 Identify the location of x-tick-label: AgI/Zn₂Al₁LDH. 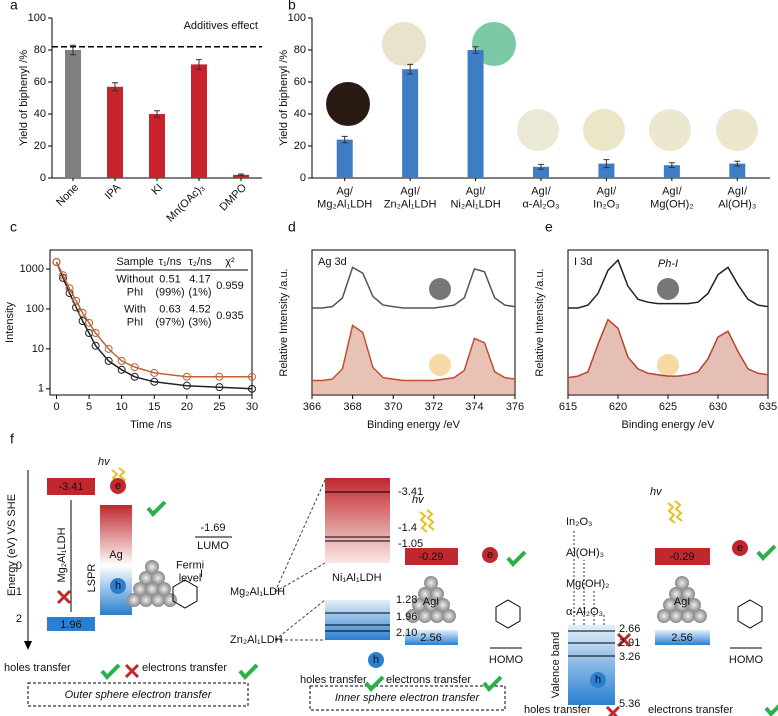
(410, 198).